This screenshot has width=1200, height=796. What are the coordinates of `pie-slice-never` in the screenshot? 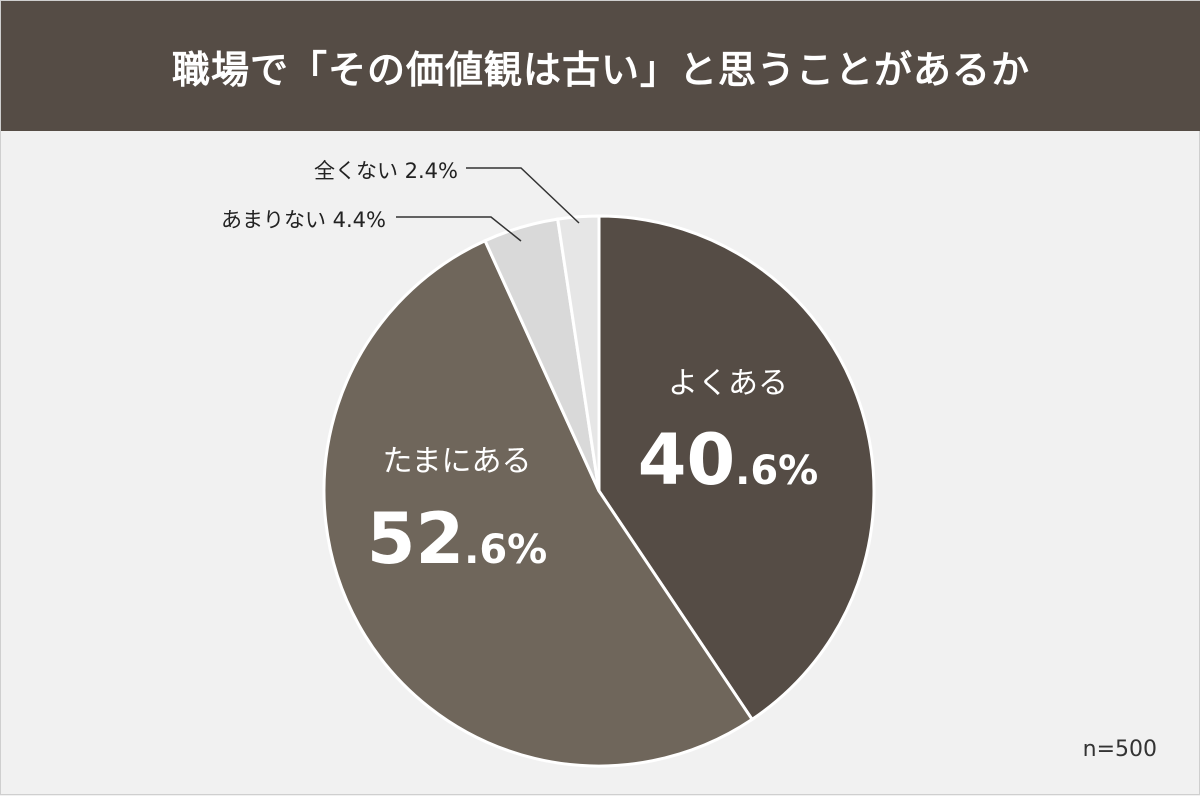 It's located at (578, 353).